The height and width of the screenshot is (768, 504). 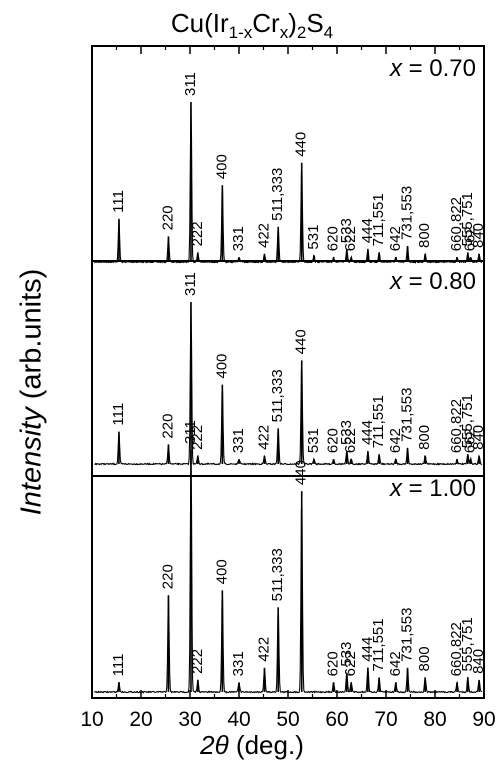 I want to click on panel-label: x = 1.00, so click(x=432, y=488).